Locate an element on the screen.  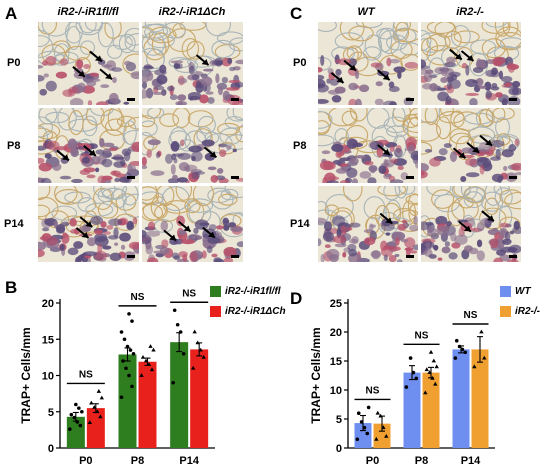
x-tick-label: P14 is located at coordinates (471, 461).